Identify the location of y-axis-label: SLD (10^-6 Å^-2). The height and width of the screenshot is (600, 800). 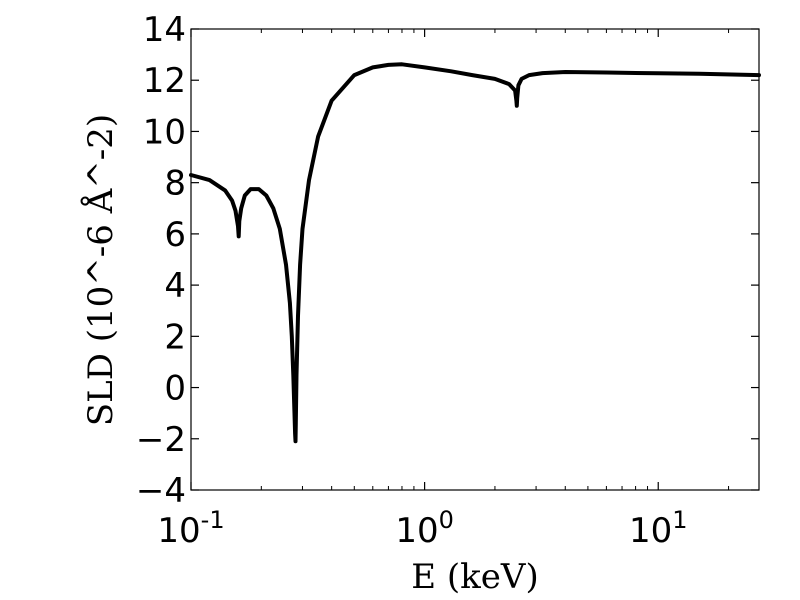
(100, 270).